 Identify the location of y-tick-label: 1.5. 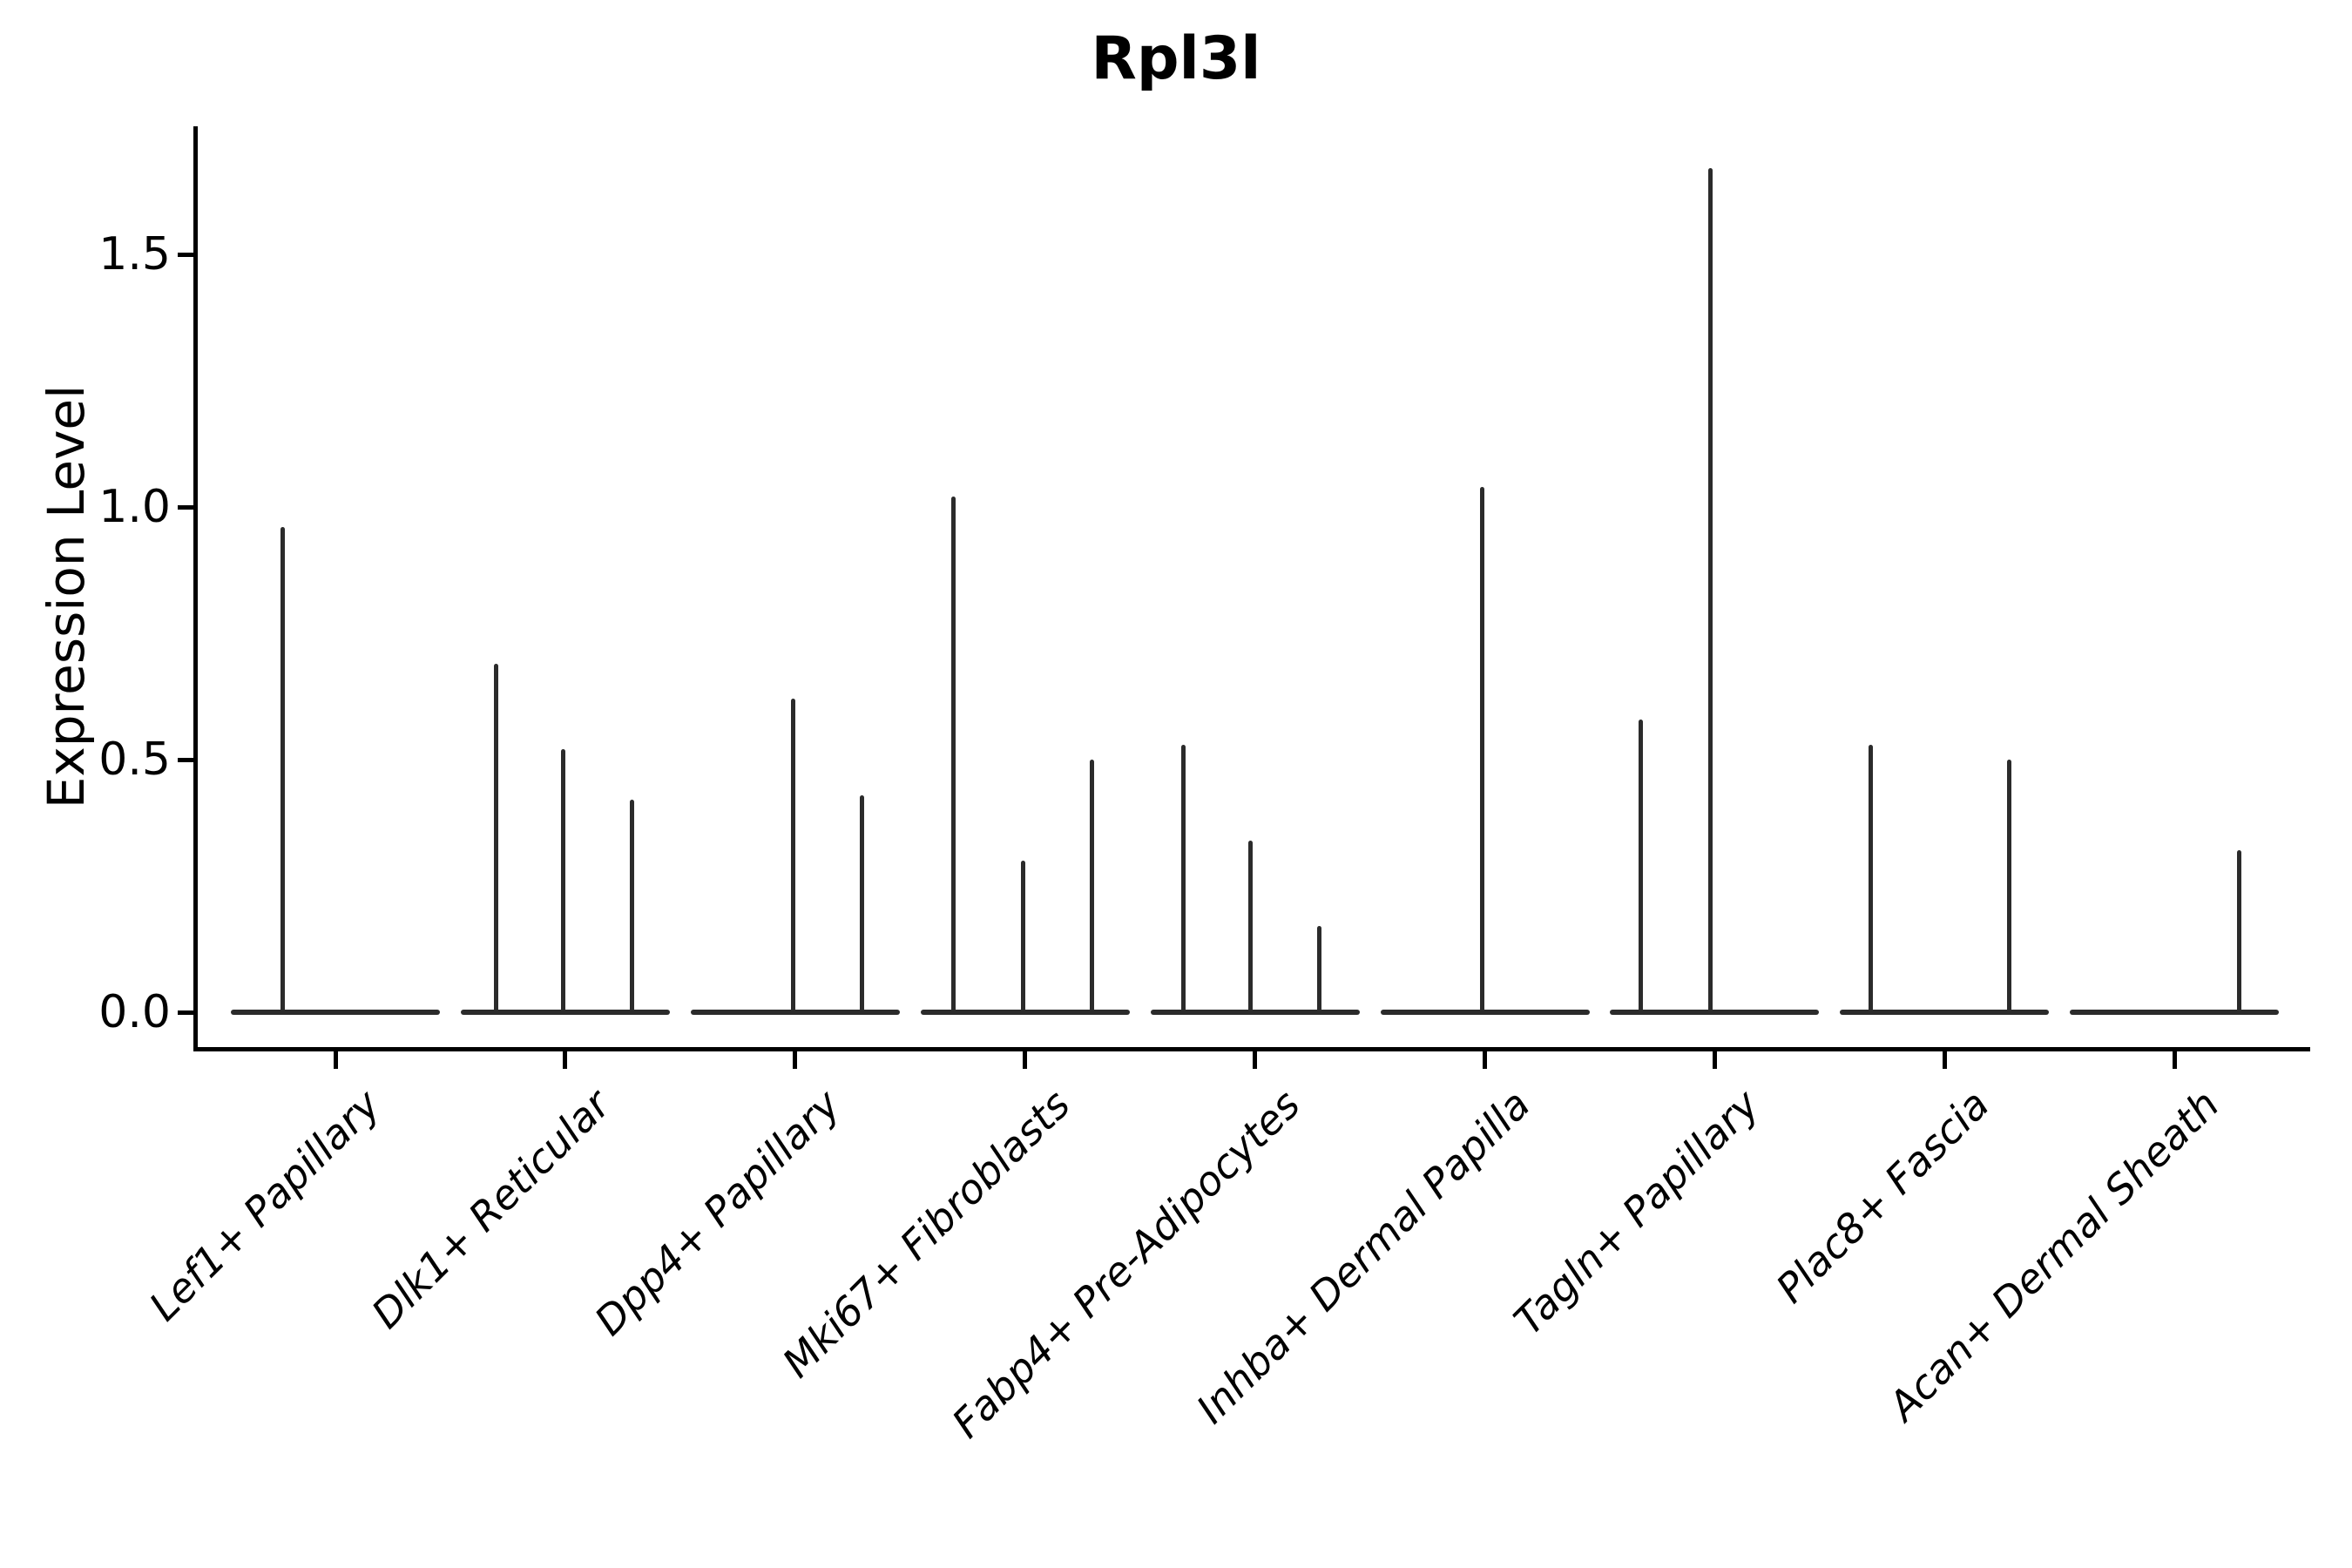
(134, 254).